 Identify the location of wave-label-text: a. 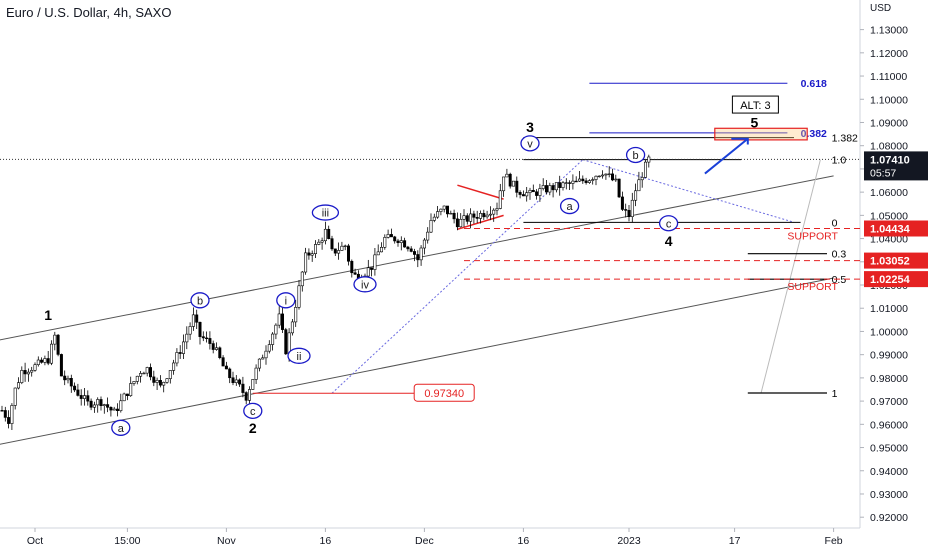
(121, 429).